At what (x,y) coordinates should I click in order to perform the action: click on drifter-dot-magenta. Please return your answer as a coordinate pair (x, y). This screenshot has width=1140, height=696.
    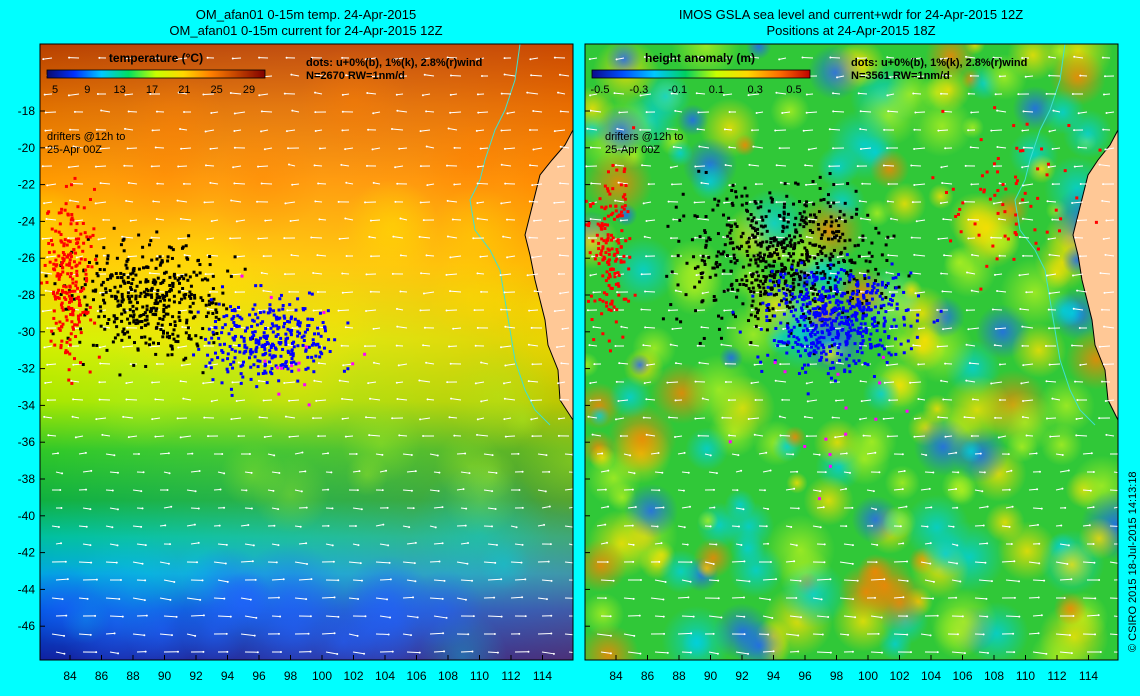
    Looking at the image, I should click on (279, 394).